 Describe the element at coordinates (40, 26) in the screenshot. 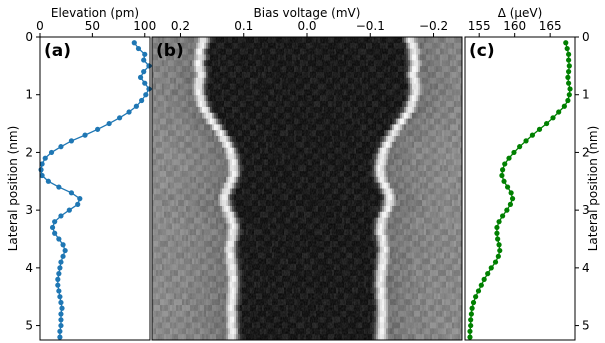

I see `panel-a-xtick-label: 0` at that location.